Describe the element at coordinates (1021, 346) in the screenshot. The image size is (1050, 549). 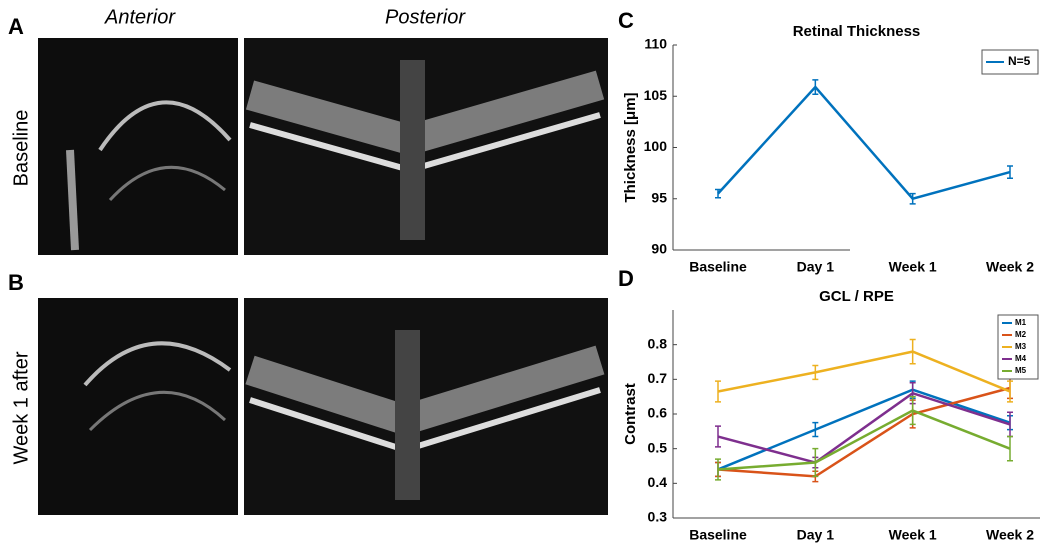
I see `legend-label: M3` at that location.